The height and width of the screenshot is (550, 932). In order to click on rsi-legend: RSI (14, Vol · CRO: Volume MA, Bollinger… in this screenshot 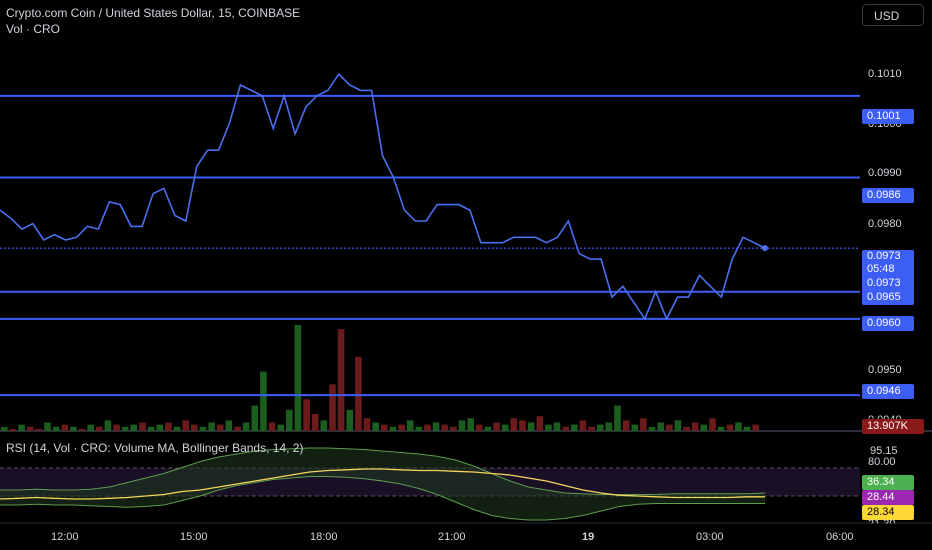, I will do `click(155, 448)`.